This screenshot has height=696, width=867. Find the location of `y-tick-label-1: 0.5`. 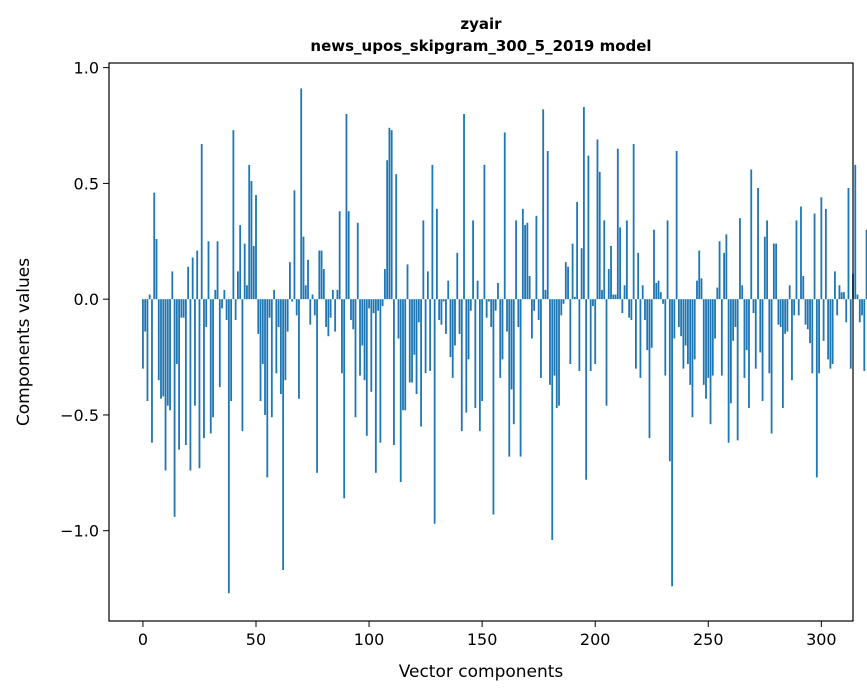

y-tick-label-1: 0.5 is located at coordinates (86, 183).